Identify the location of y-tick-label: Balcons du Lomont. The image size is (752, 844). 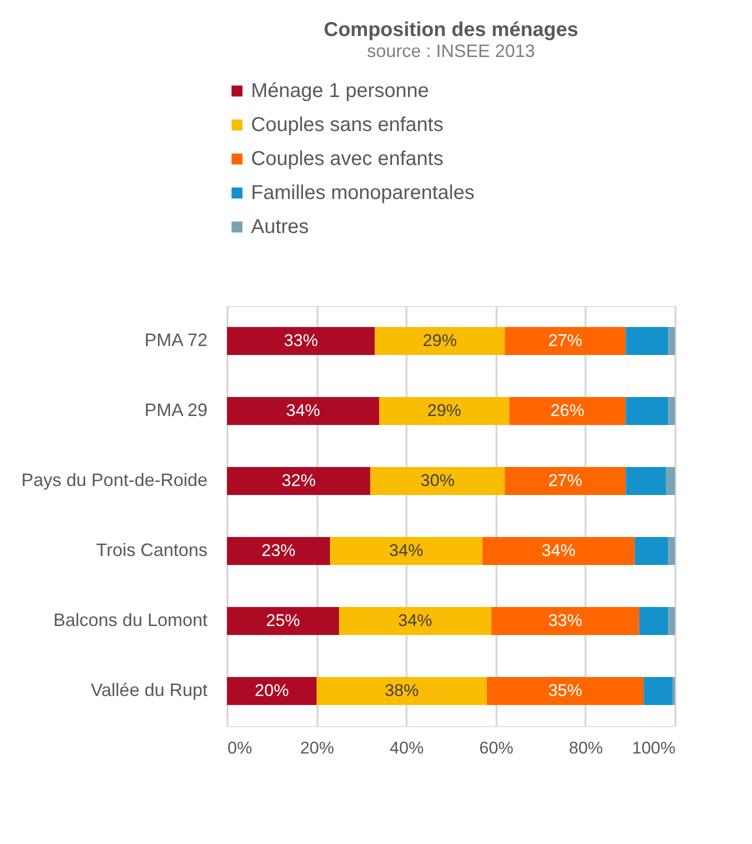
(130, 620).